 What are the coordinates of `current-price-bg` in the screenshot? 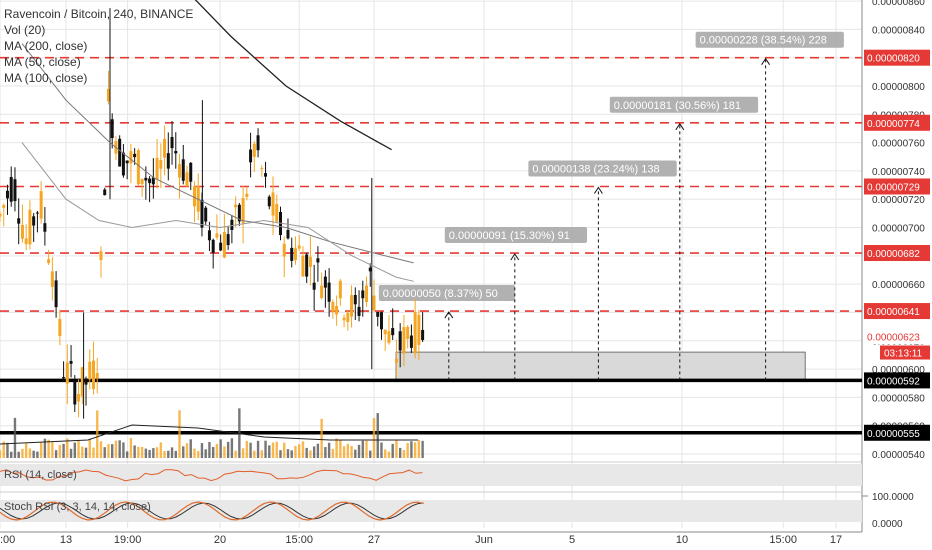 It's located at (897, 336).